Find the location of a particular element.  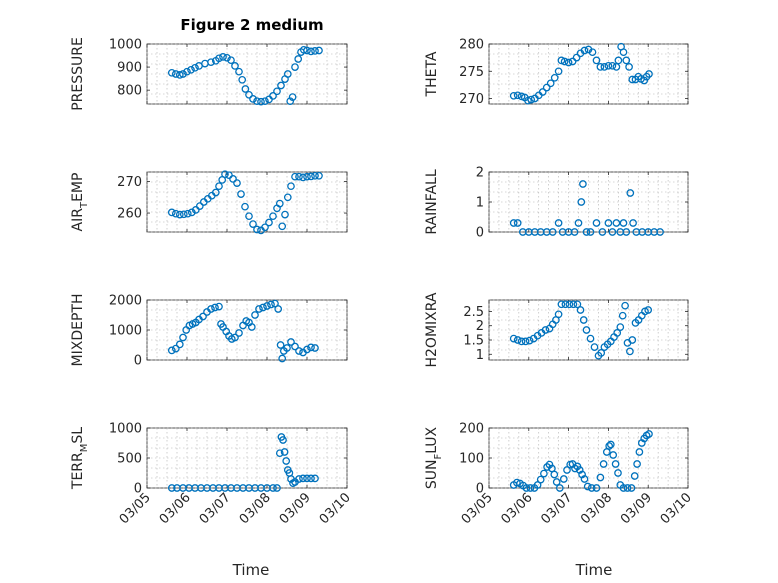

figure-title: Figure 2 medium is located at coordinates (251, 25).